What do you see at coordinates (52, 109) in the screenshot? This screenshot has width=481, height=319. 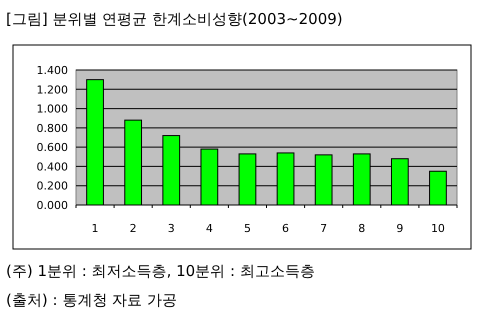 I see `y-tick-label: 1.000` at bounding box center [52, 109].